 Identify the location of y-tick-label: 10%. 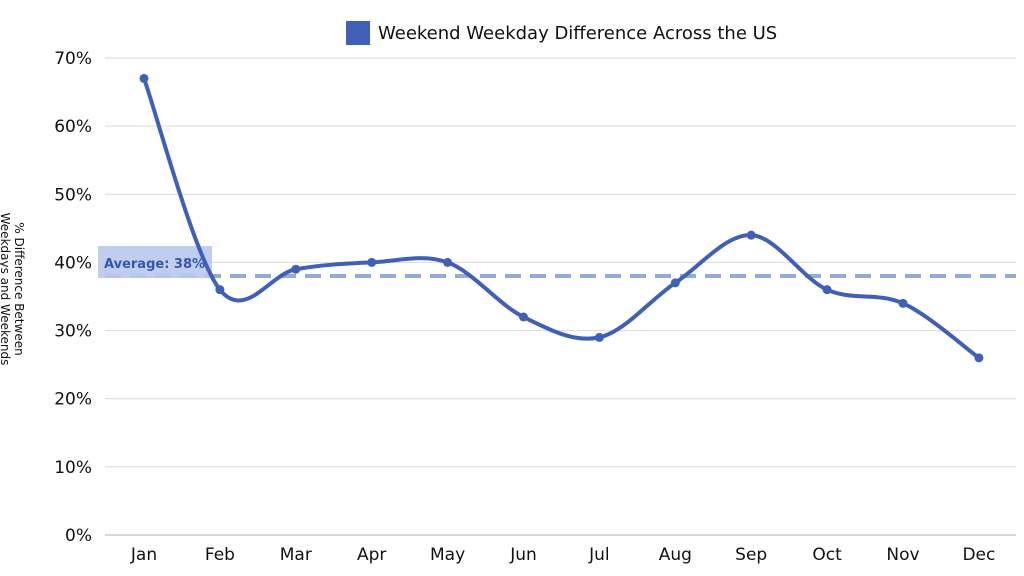
(73, 468).